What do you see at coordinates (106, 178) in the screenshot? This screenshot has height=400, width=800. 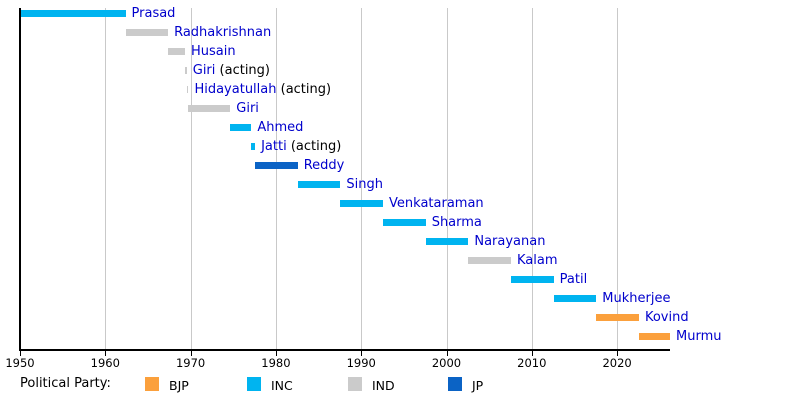 I see `gridline-1960` at bounding box center [106, 178].